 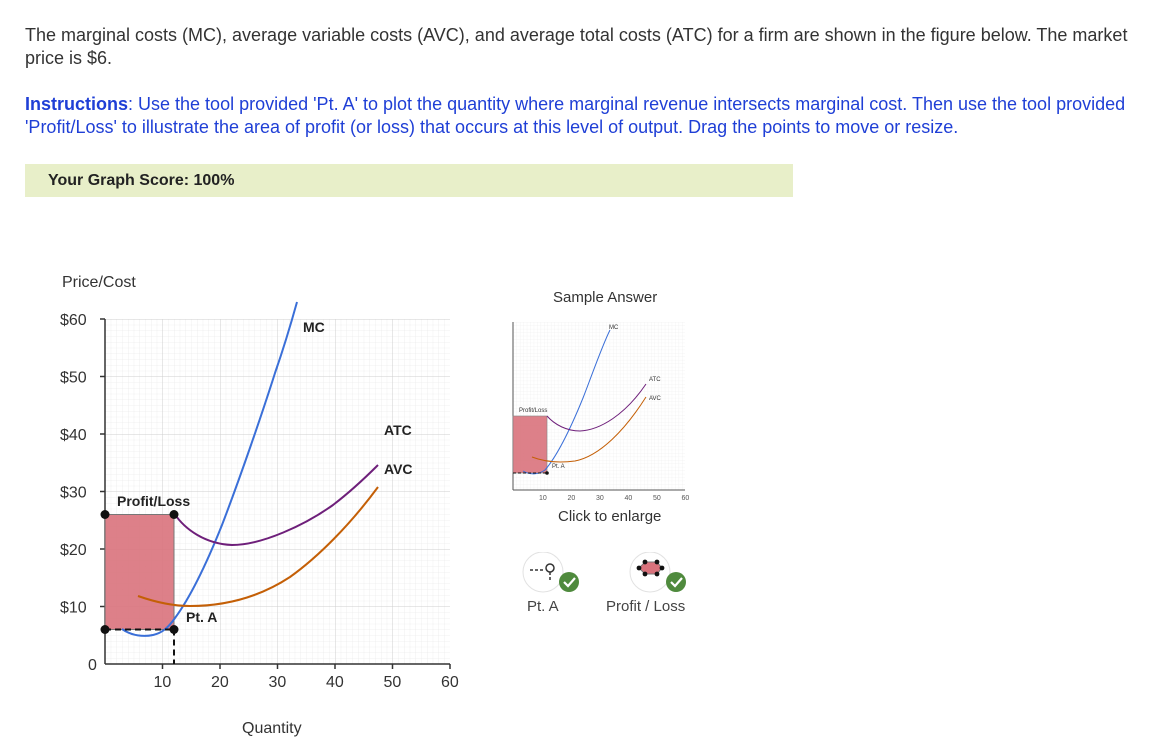 What do you see at coordinates (676, 582) in the screenshot?
I see `profit-loss-check-icon` at bounding box center [676, 582].